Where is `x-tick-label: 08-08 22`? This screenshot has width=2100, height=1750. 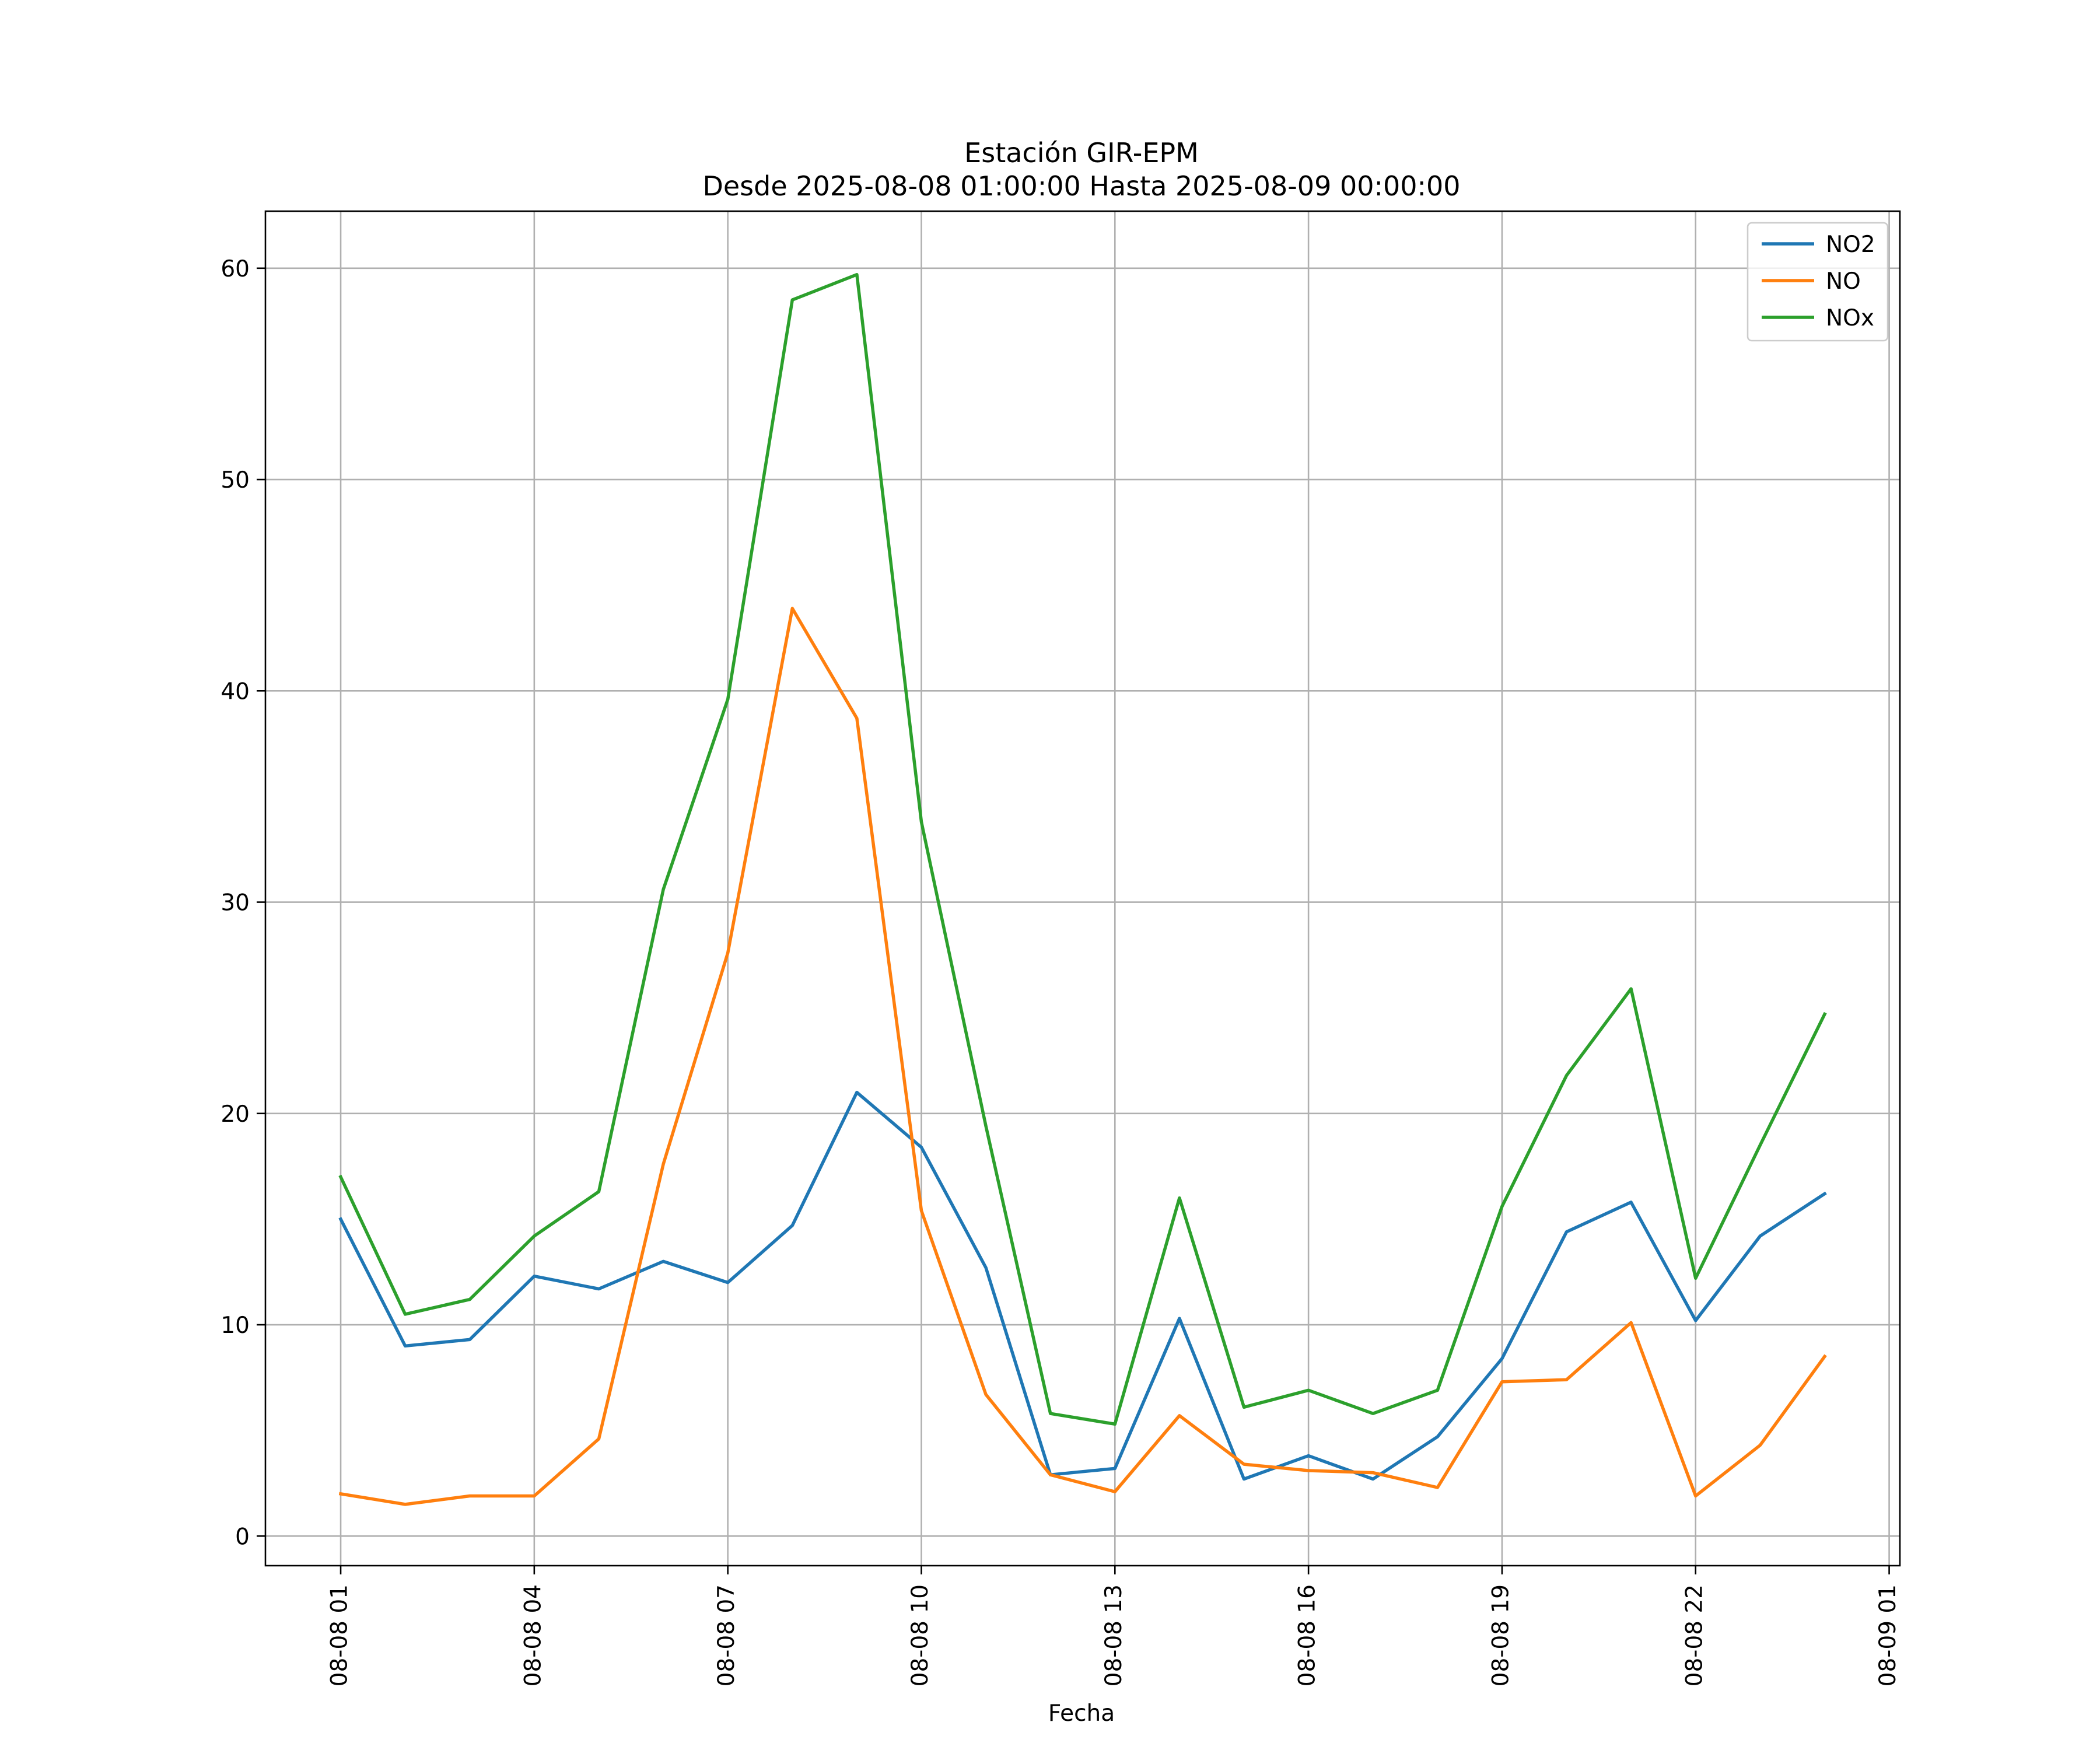 x-tick-label: 08-08 22 is located at coordinates (1694, 1635).